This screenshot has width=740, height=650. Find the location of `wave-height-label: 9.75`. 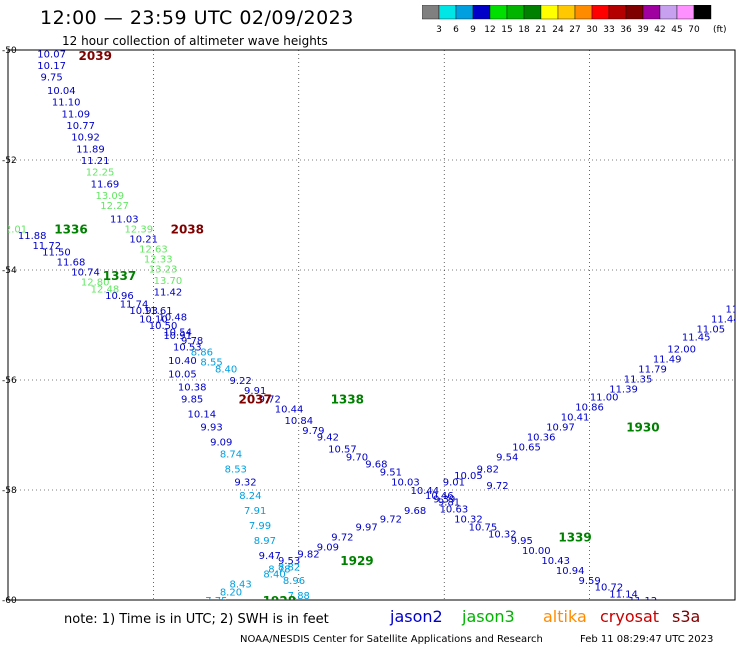

wave-height-label: 9.75 is located at coordinates (51, 78).